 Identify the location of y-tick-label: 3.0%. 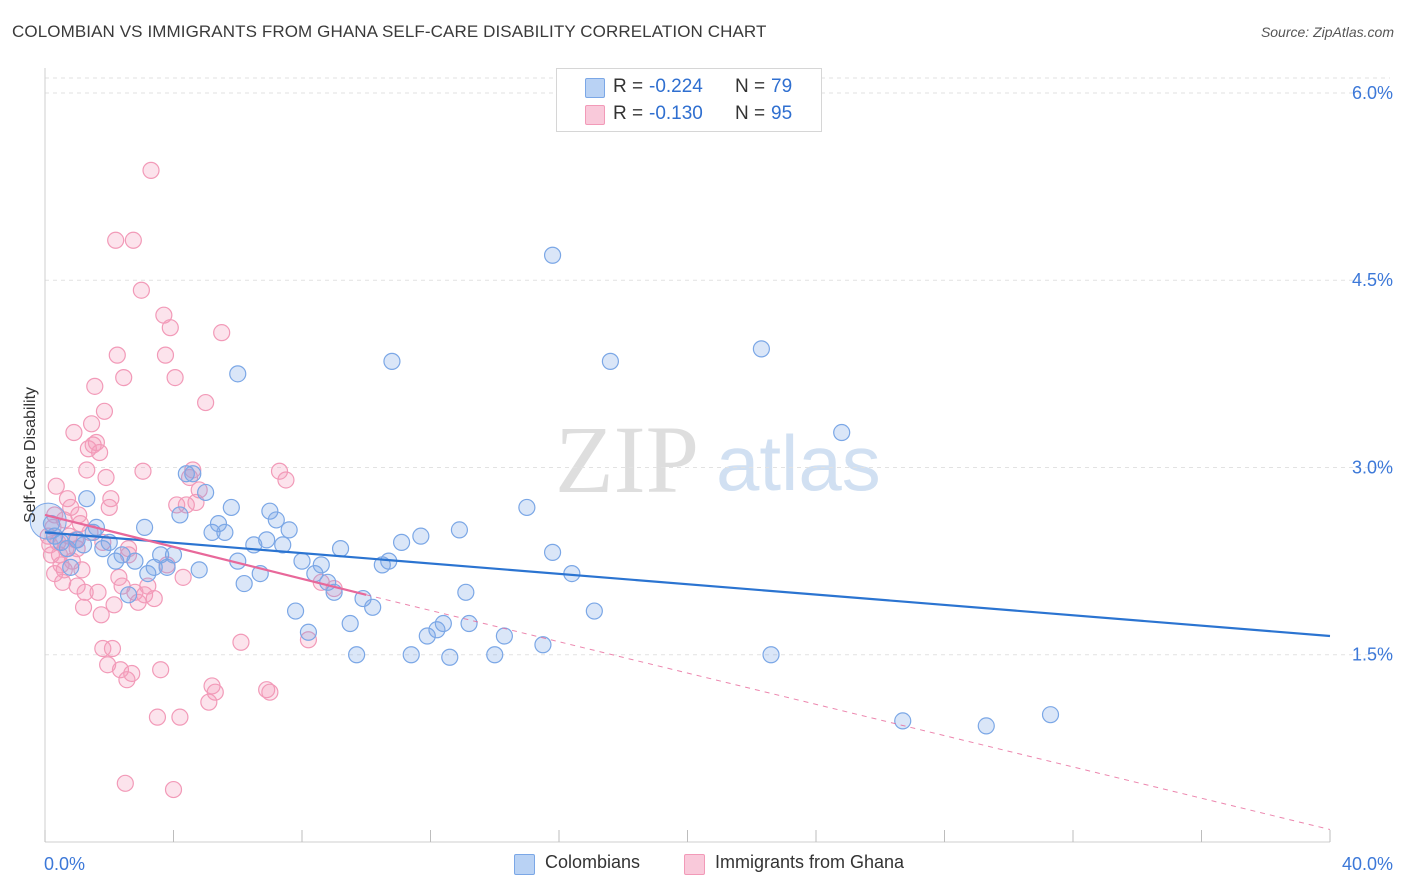
(1372, 467).